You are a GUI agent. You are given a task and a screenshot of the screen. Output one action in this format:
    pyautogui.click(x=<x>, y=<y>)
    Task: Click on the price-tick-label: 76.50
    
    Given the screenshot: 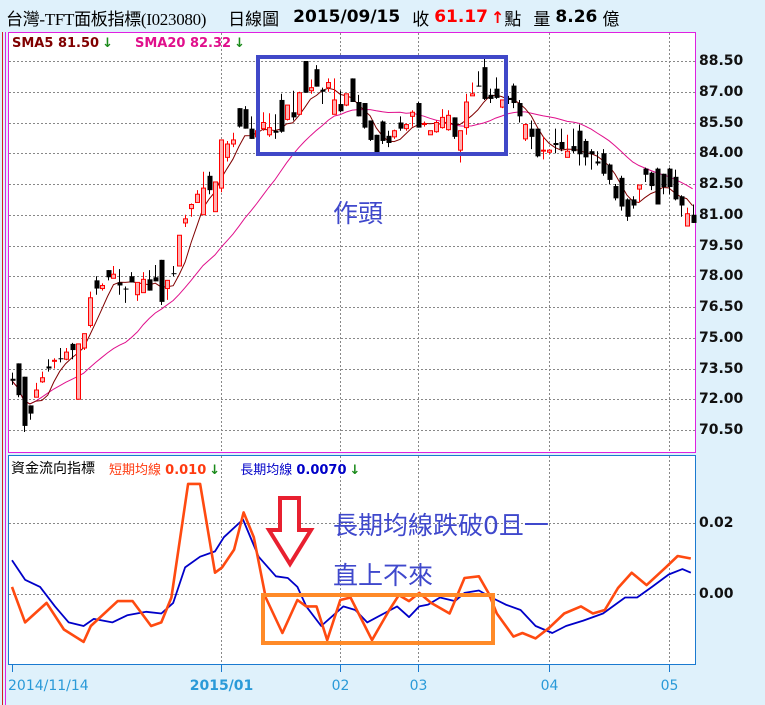 What is the action you would take?
    pyautogui.click(x=721, y=307)
    